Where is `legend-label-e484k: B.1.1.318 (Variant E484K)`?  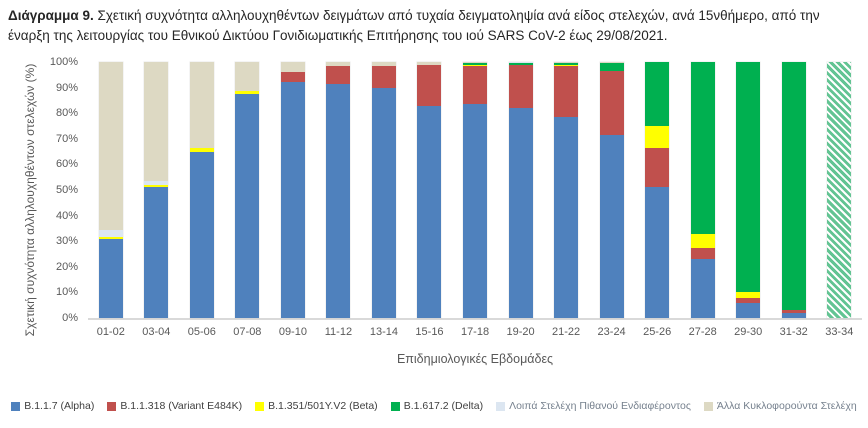 legend-label-e484k: B.1.1.318 (Variant E484K) is located at coordinates (181, 406).